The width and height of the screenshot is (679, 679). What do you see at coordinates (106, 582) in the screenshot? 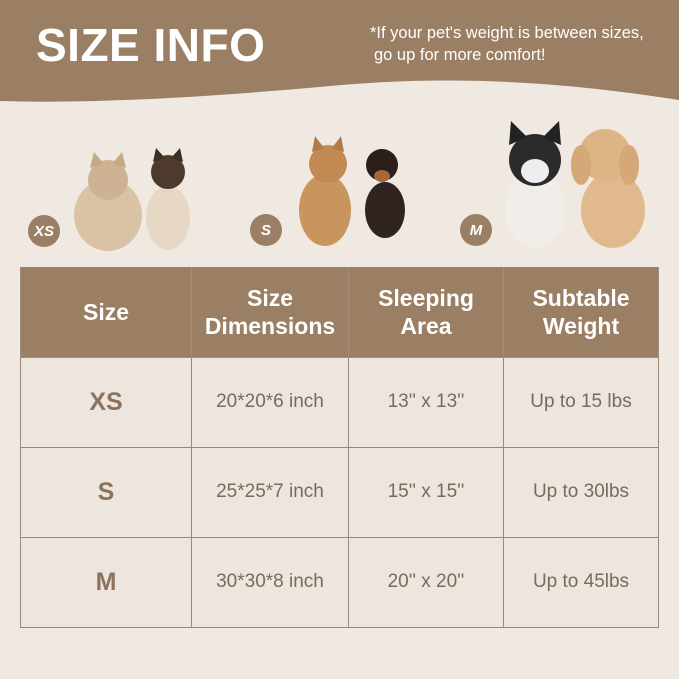
I see `cell-size: M` at bounding box center [106, 582].